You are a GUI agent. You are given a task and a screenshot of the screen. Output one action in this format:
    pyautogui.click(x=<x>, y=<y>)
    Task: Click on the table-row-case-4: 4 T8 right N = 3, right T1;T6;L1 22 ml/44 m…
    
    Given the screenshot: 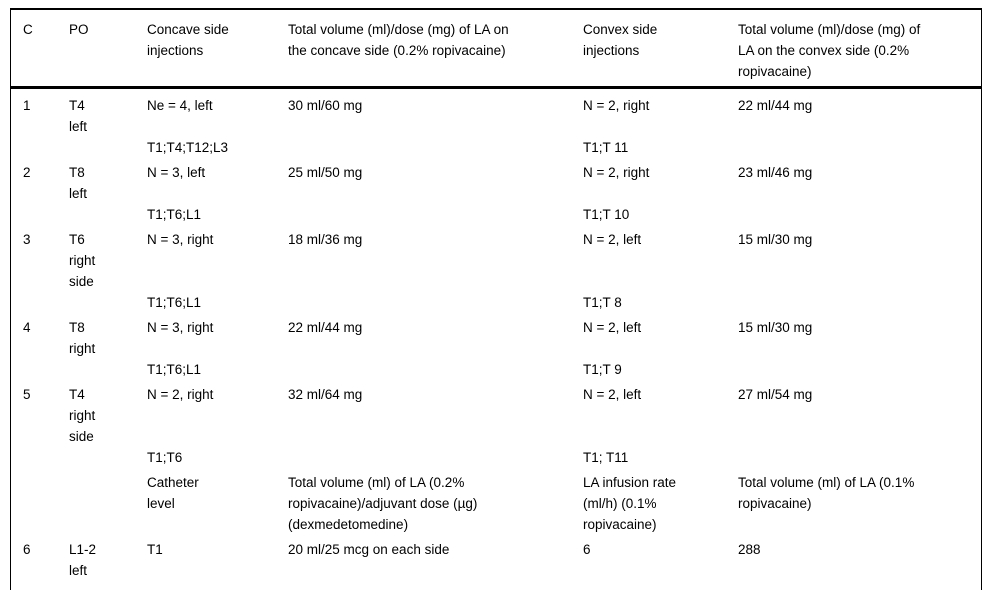 What is the action you would take?
    pyautogui.click(x=502, y=348)
    